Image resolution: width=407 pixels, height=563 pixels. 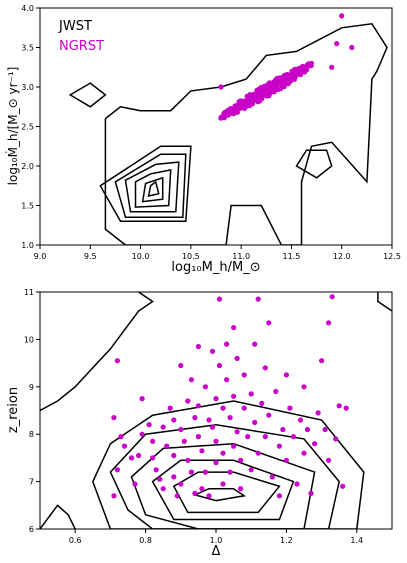 I want to click on x-tick-label: 10.0, so click(x=141, y=256).